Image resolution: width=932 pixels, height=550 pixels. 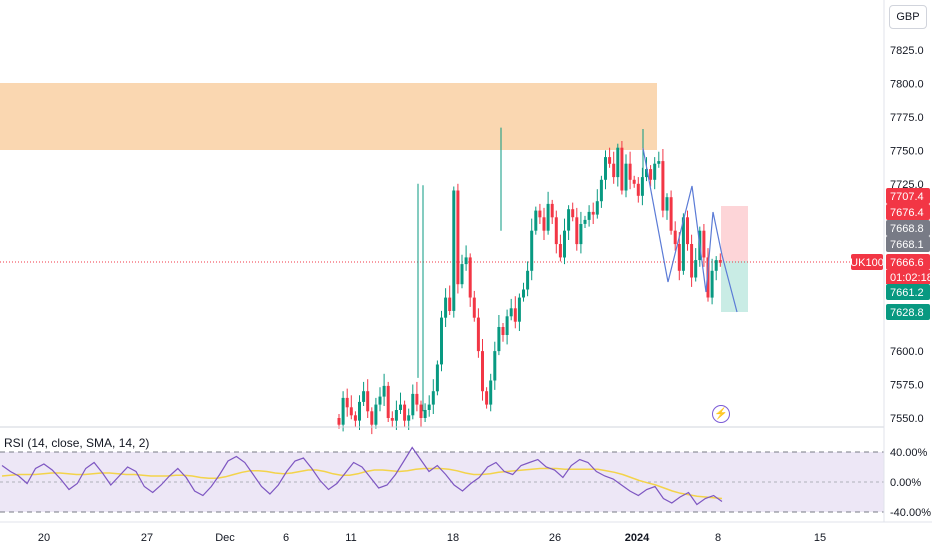 I want to click on price-tick-label: 7550.0, so click(x=907, y=419).